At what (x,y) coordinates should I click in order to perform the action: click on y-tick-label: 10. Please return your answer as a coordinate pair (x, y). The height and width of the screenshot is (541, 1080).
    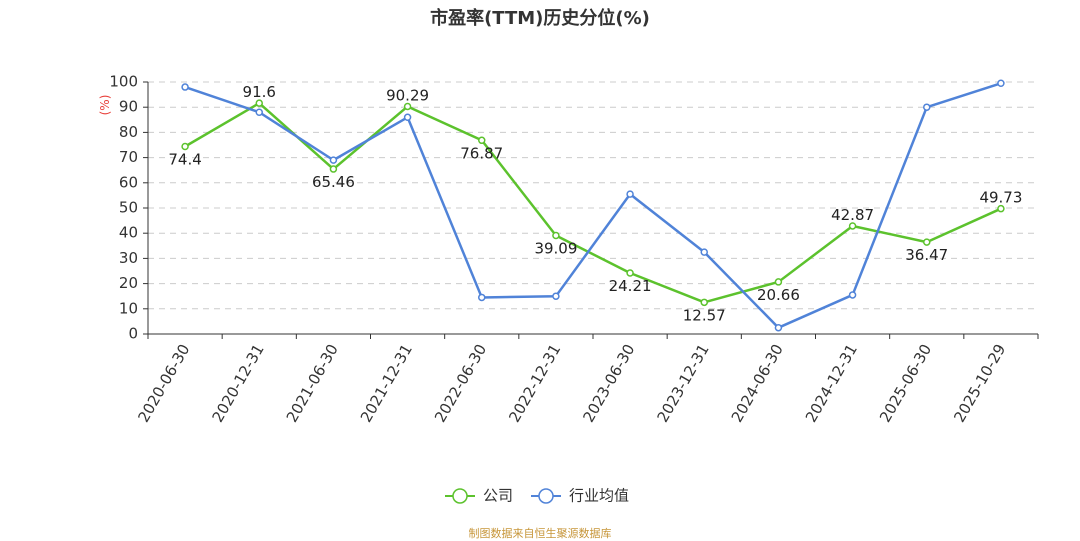
    Looking at the image, I should click on (128, 308).